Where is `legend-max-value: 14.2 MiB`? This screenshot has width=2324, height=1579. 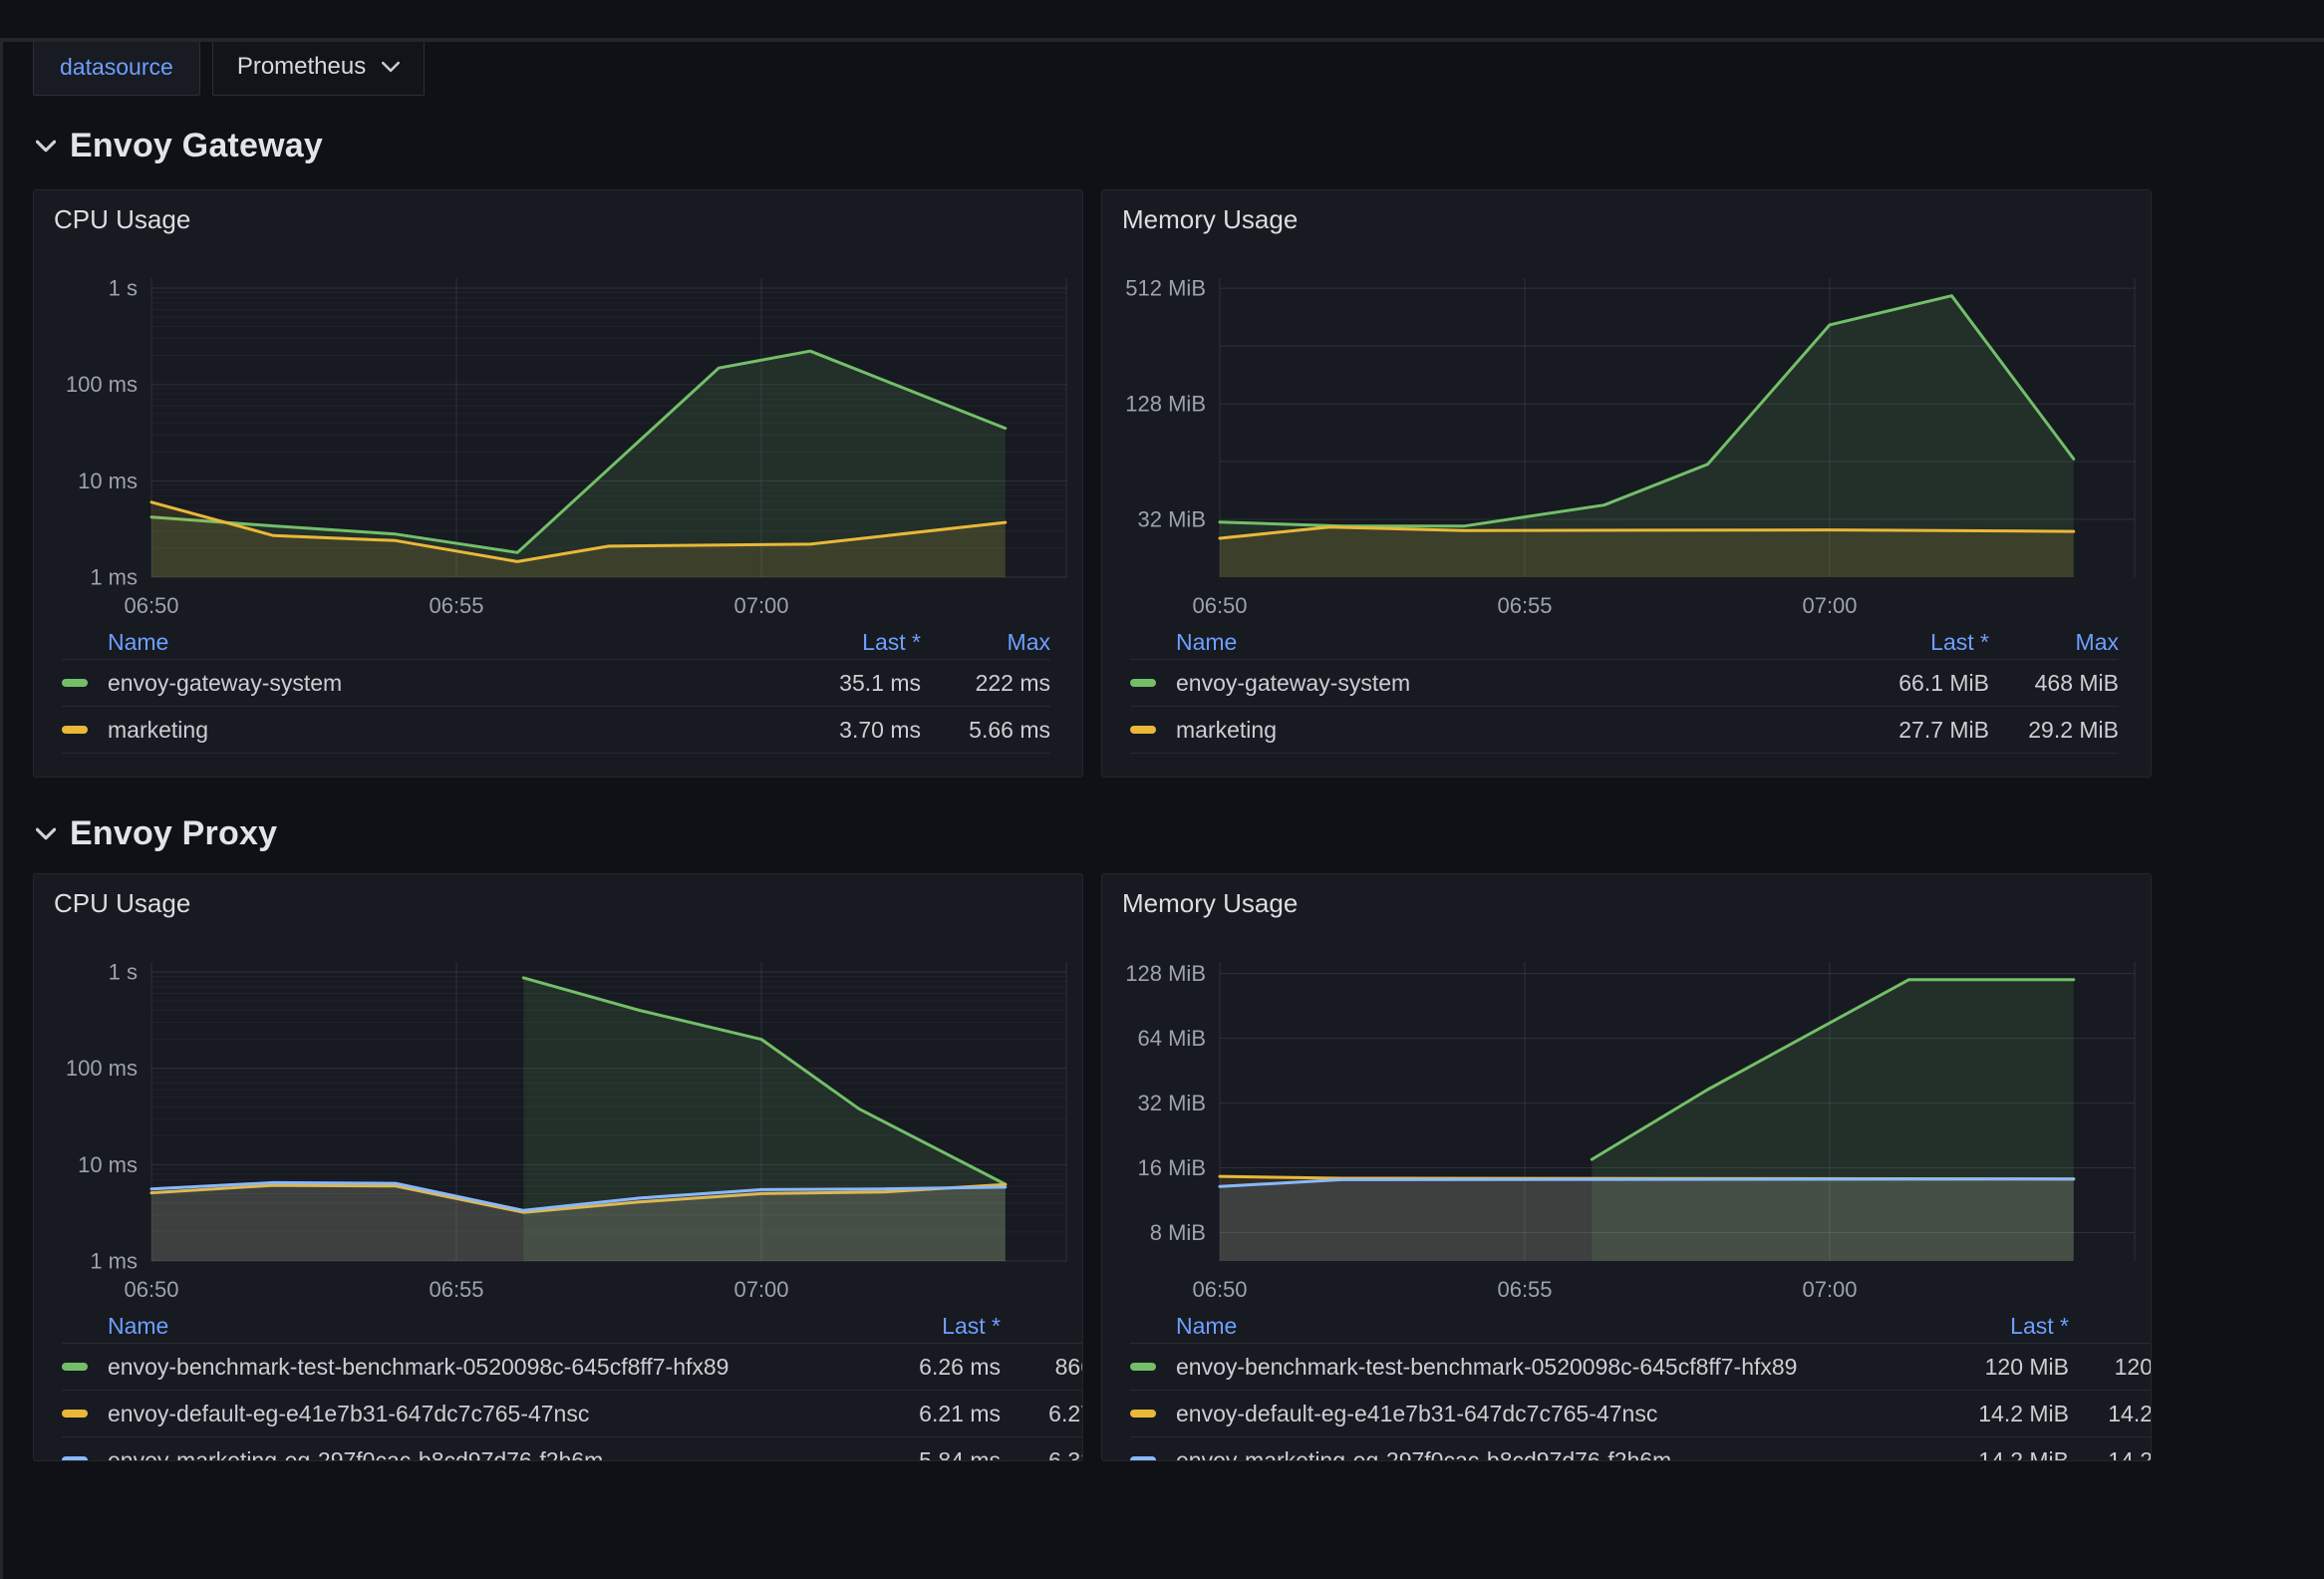
legend-max-value: 14.2 MiB is located at coordinates (2130, 1413).